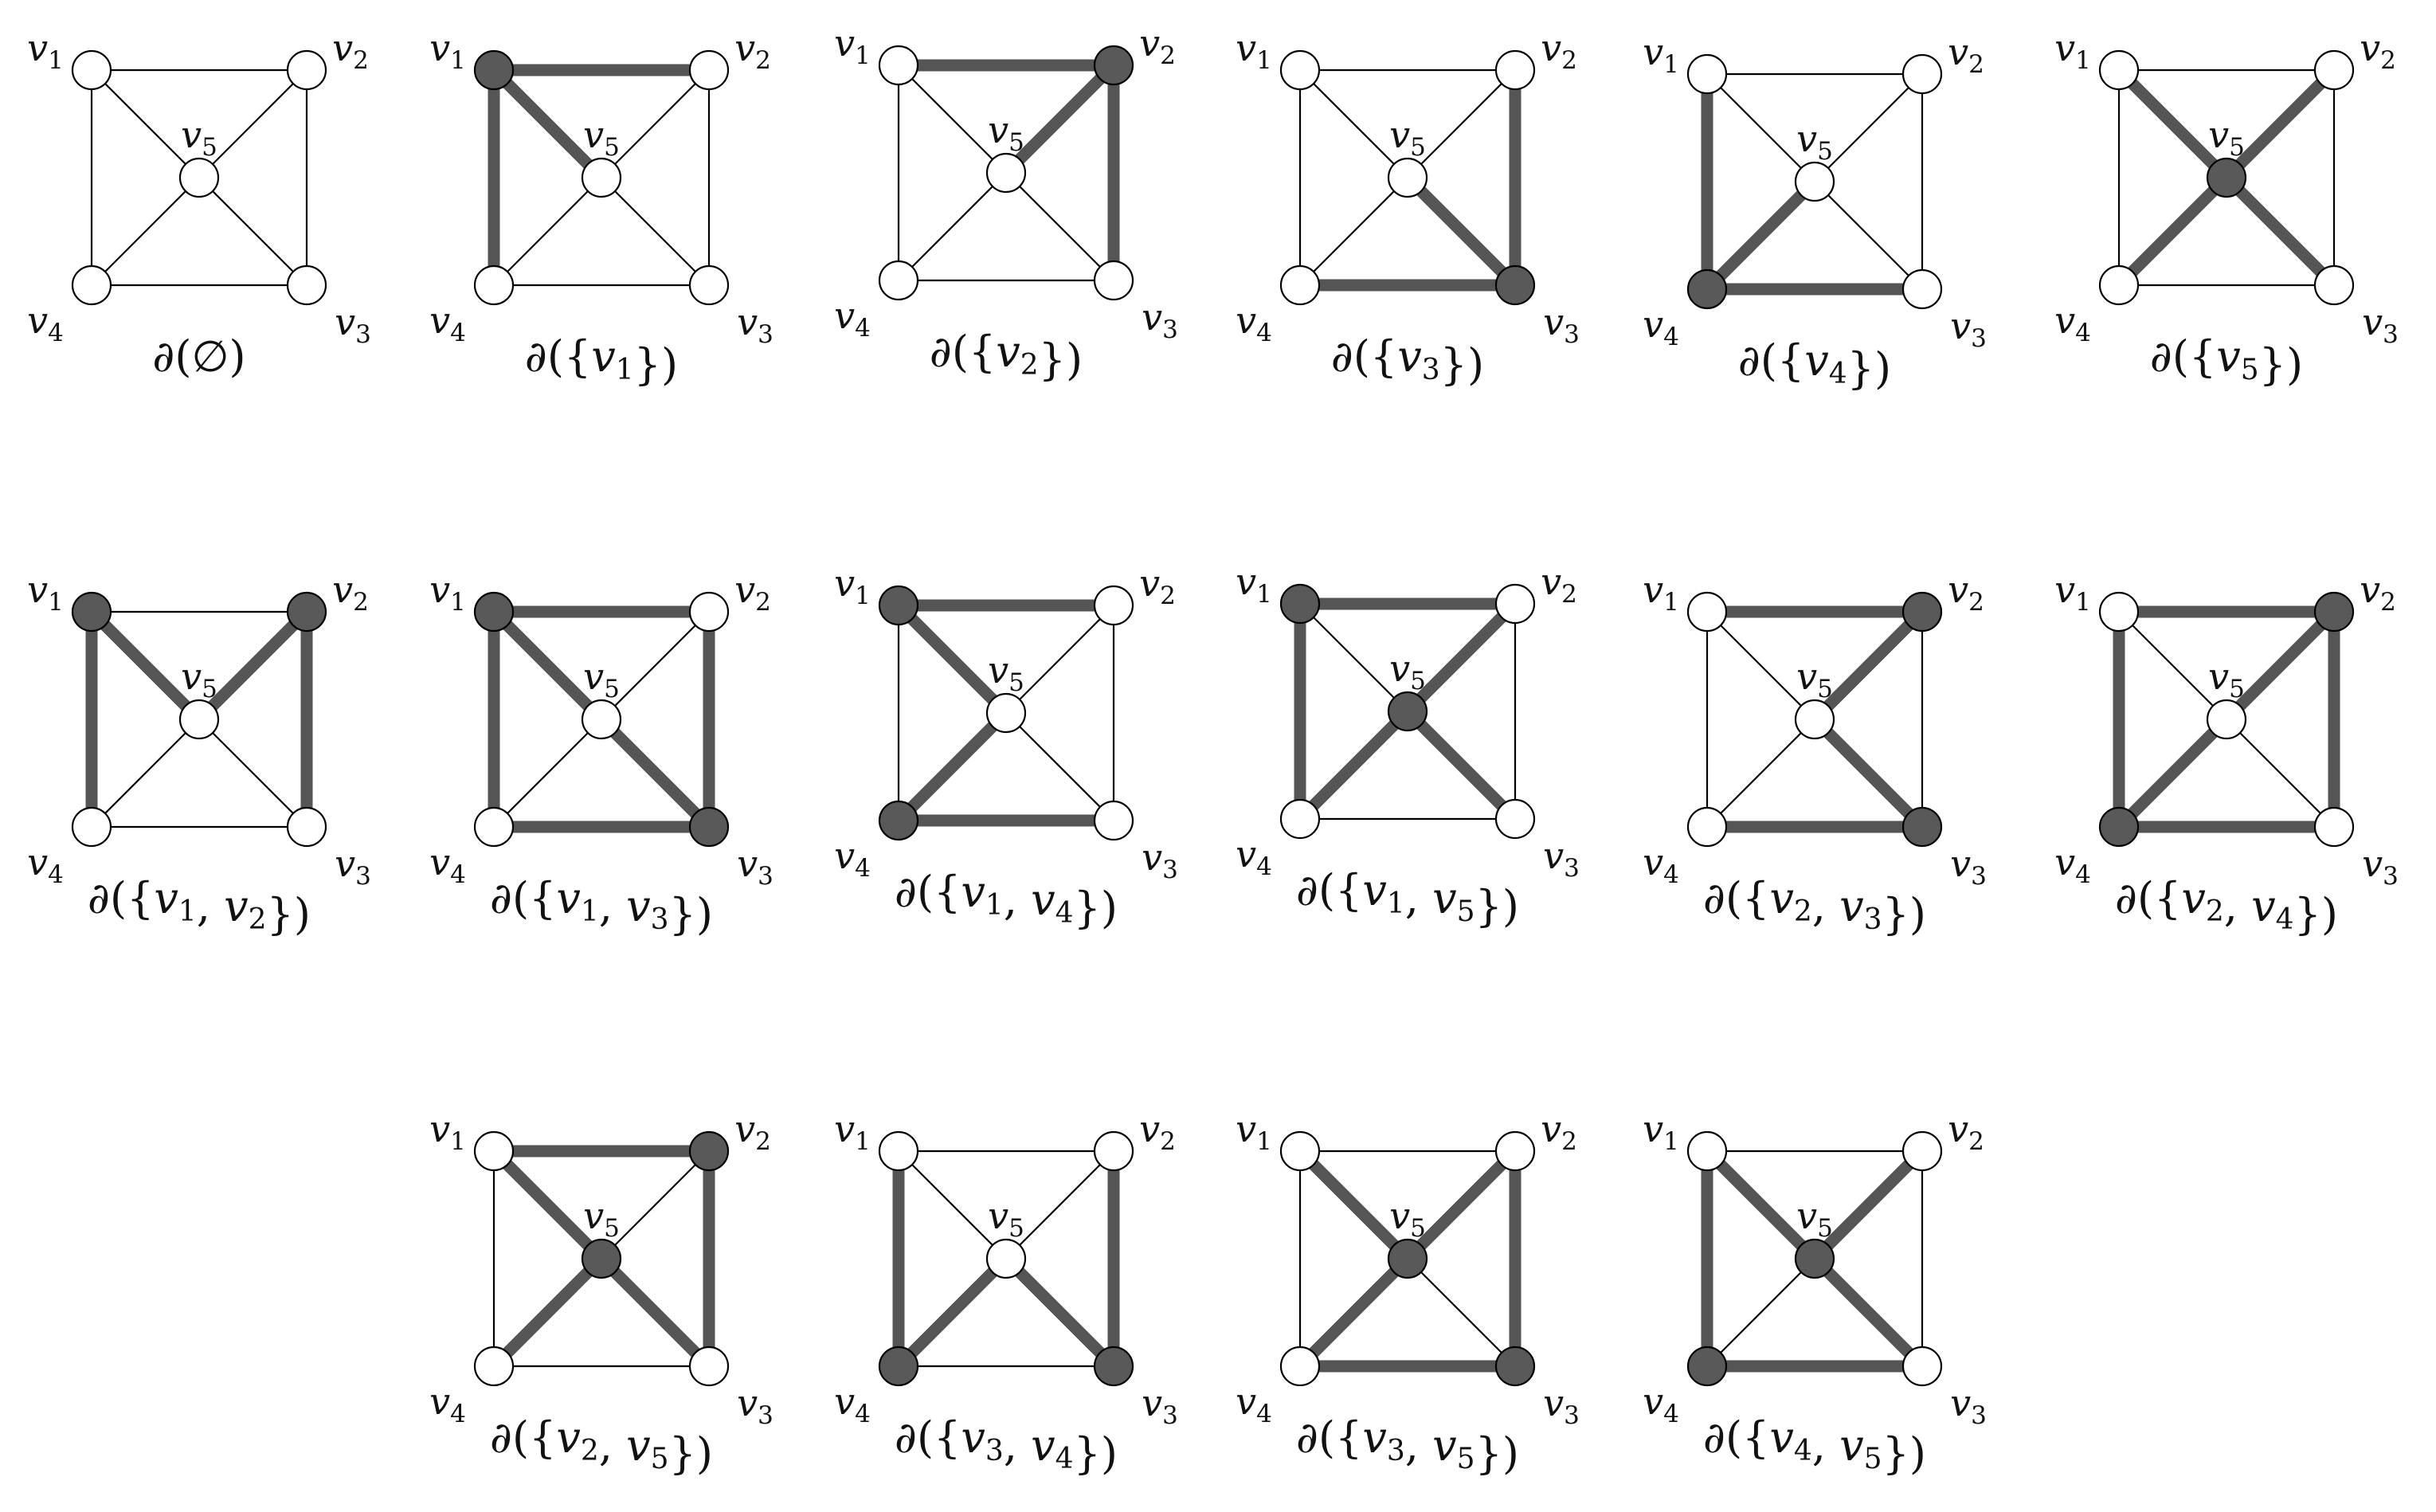 The width and height of the screenshot is (2436, 1512). Describe the element at coordinates (1815, 754) in the screenshot. I see `graph-panel-11: v1 v2 v3 v4 v5 ∂({v2, v3})` at that location.